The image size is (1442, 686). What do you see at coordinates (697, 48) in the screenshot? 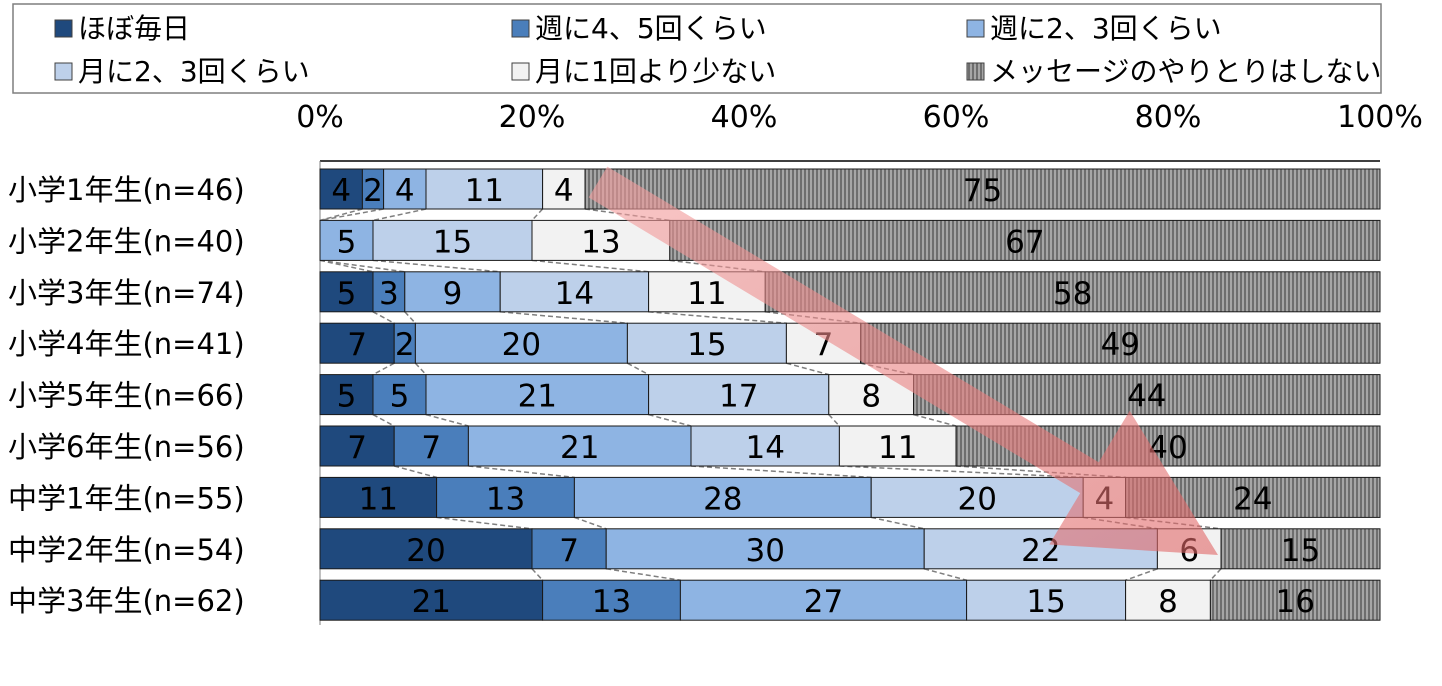
I see `legend-box` at bounding box center [697, 48].